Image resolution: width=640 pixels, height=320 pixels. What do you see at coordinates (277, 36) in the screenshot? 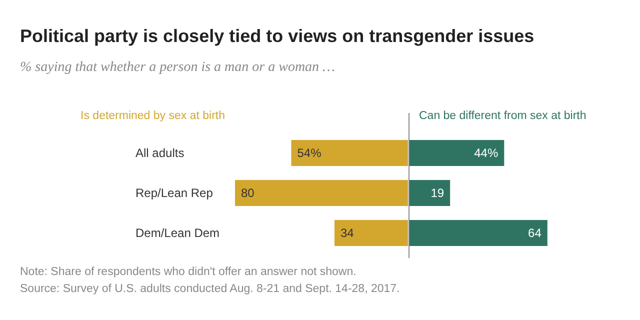
I see `chart-title: Political party is closely tied to views on transgender issues` at bounding box center [277, 36].